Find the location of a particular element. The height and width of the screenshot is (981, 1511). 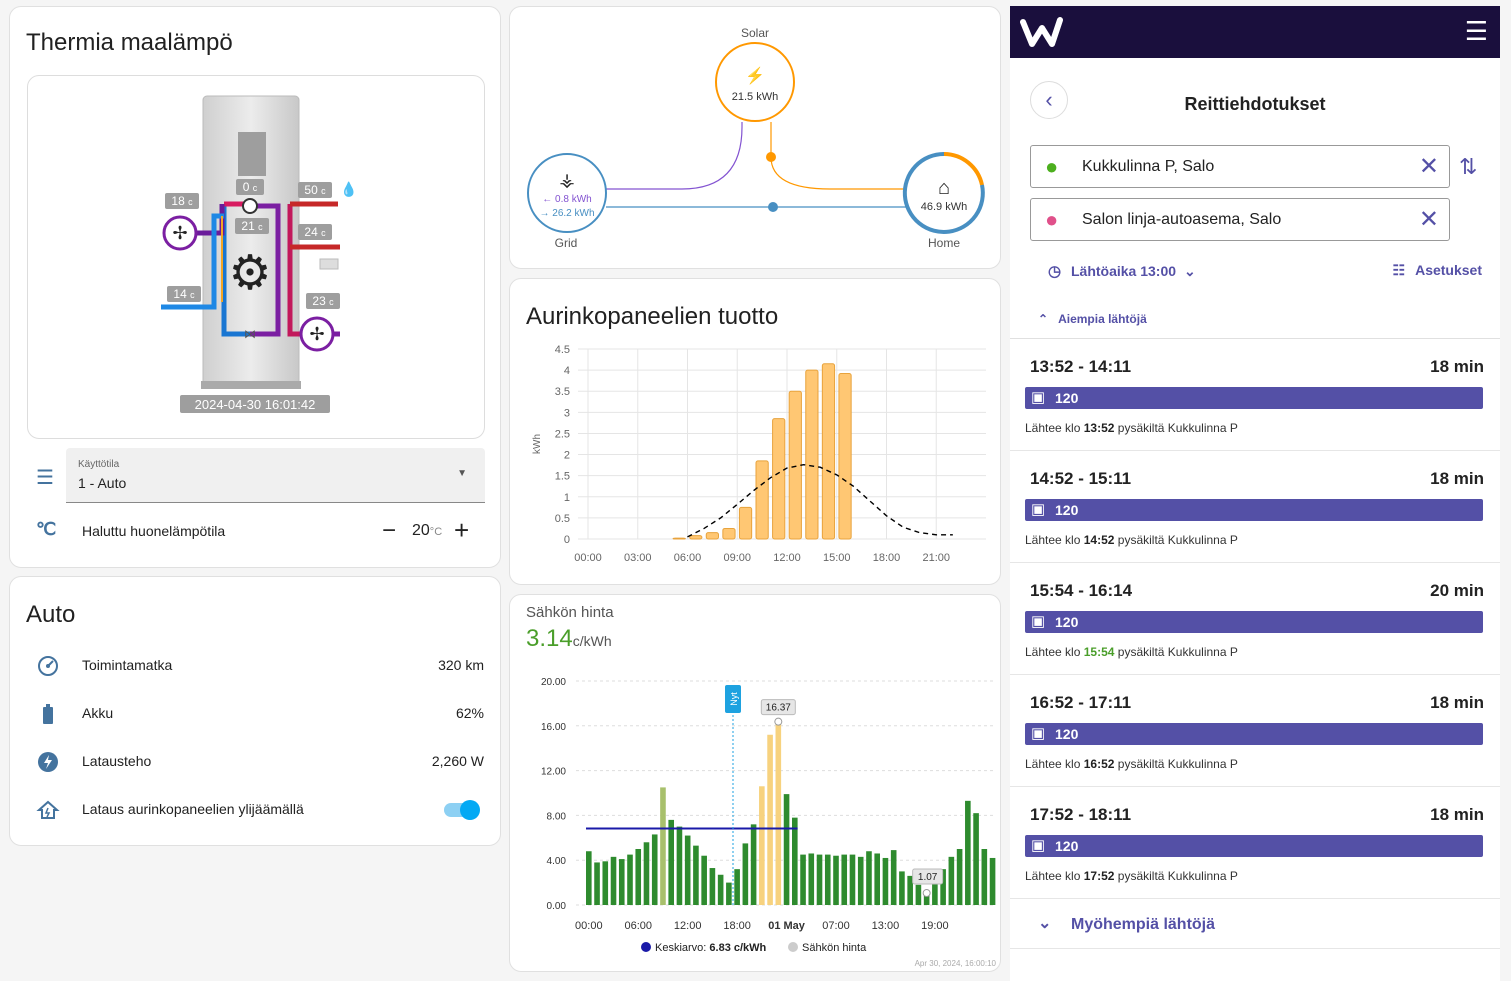

max-badge is located at coordinates (778, 707).